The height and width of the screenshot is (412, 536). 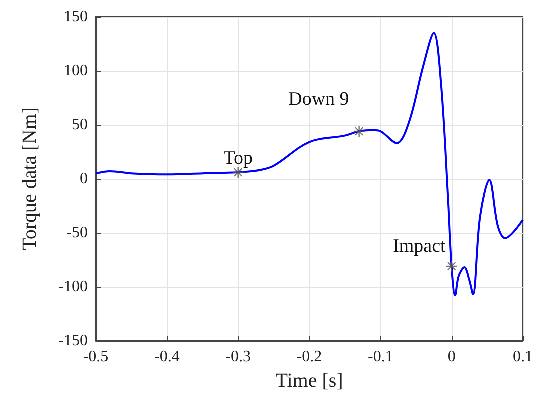 I want to click on y-tick-label: -100, so click(x=73, y=287).